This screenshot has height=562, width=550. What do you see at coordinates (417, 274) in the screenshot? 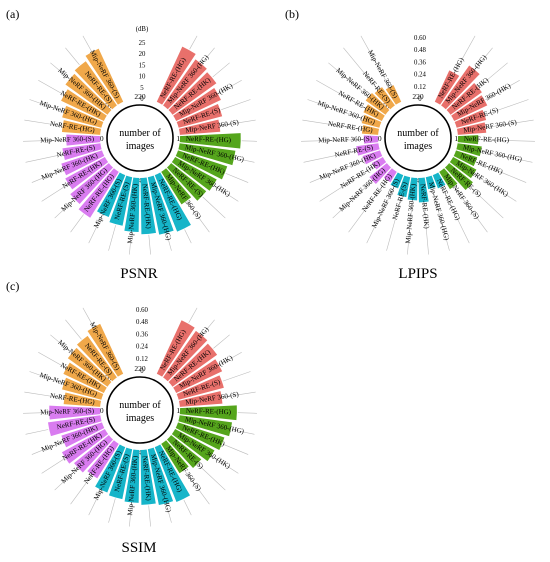
I see `chart-title-lpips: LPIPS` at bounding box center [417, 274].